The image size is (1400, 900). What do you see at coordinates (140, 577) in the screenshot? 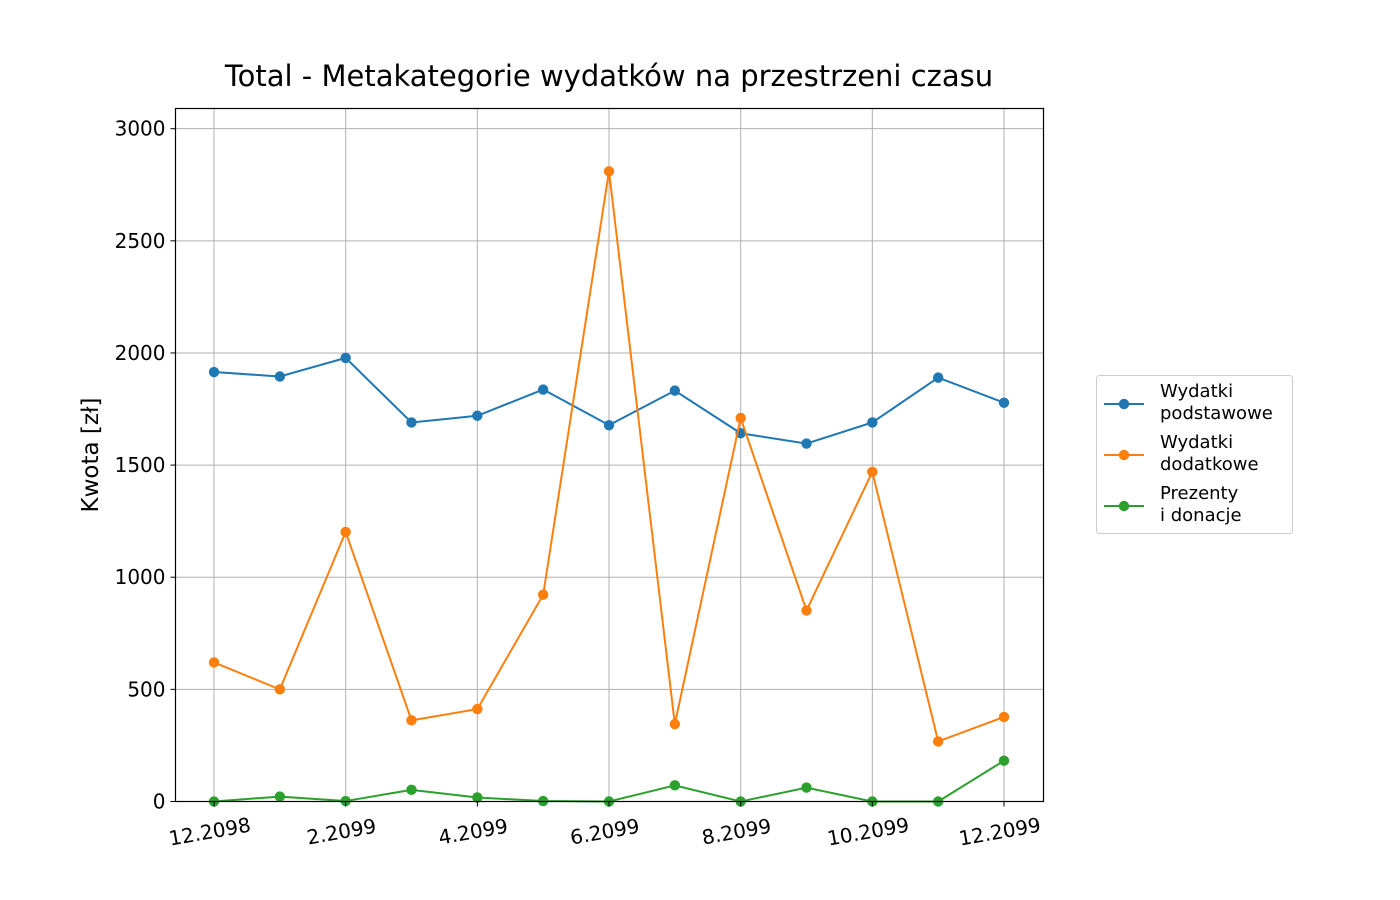
I see `y-tick-label: 1000` at bounding box center [140, 577].